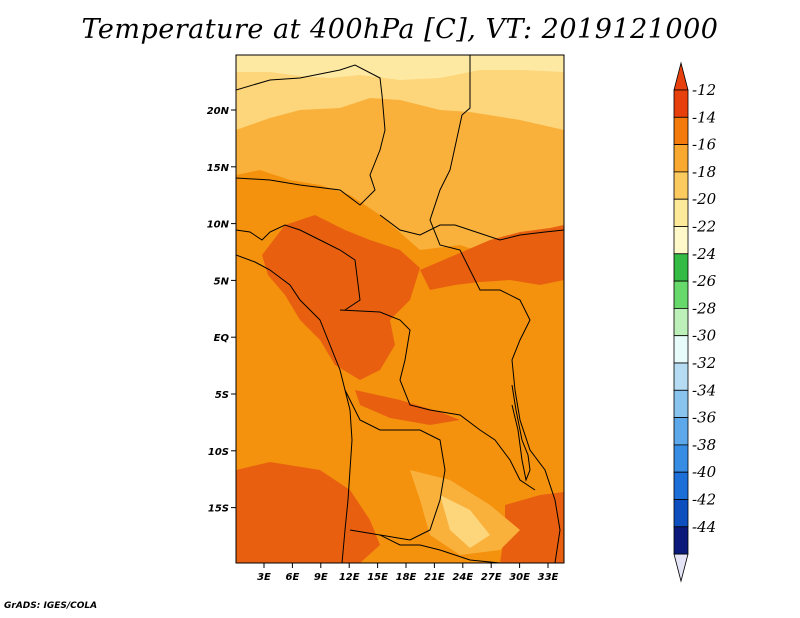 The height and width of the screenshot is (618, 800). I want to click on field-patch-18-south, so click(465, 521).